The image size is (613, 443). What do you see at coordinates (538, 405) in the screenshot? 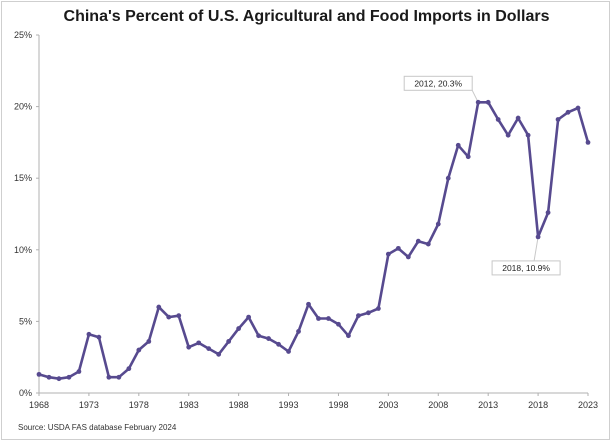
I see `x-tick-label: 2018` at bounding box center [538, 405].